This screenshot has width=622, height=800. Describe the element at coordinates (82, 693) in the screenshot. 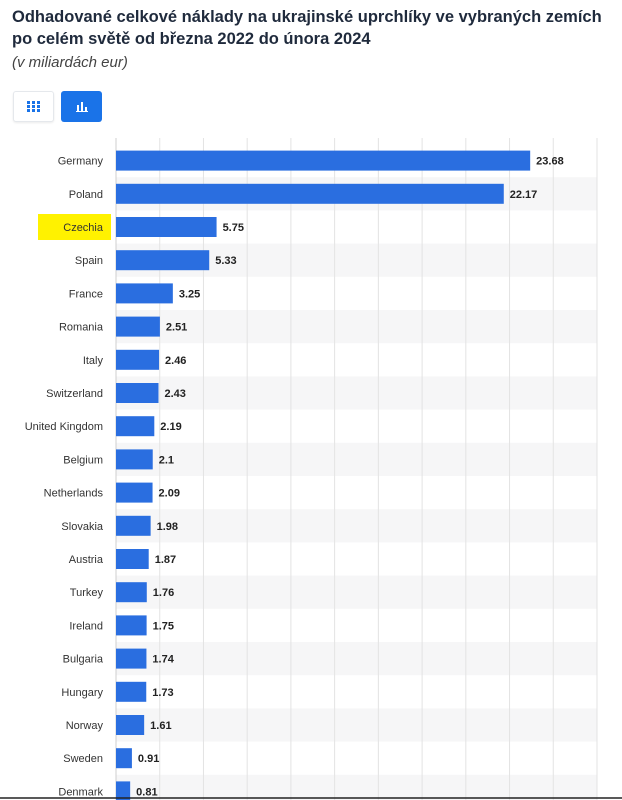

I see `category-label: Hungary` at that location.